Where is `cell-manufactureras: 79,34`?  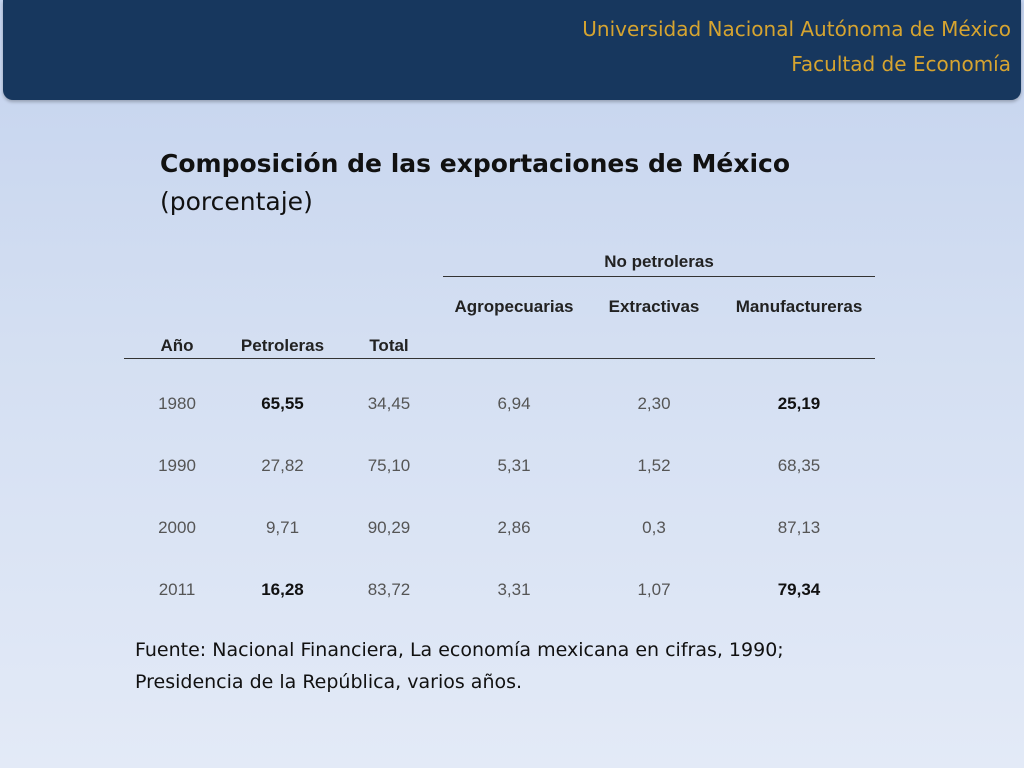 cell-manufactureras: 79,34 is located at coordinates (799, 589).